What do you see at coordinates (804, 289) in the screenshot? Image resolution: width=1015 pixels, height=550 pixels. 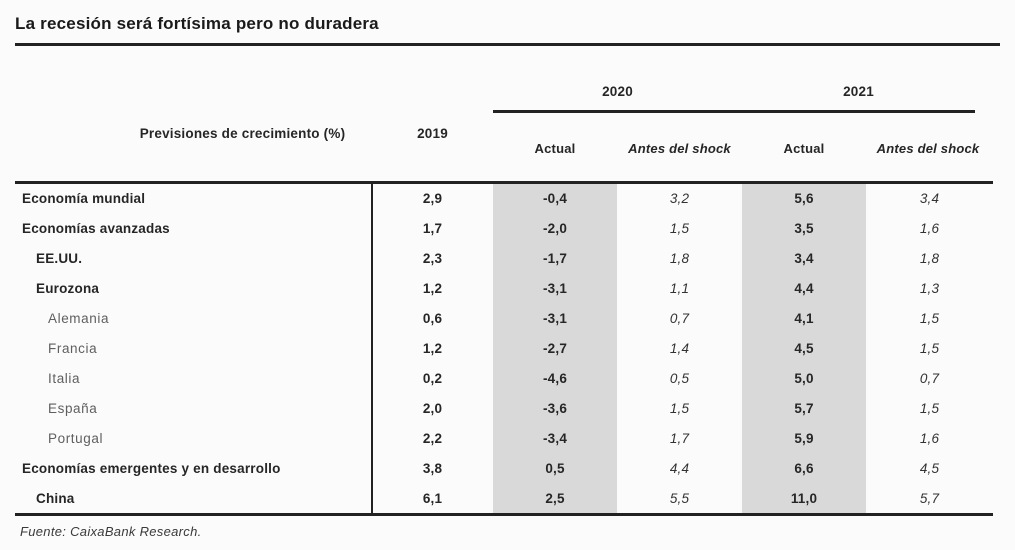 I see `cell-2021-actual: 4,4` at bounding box center [804, 289].